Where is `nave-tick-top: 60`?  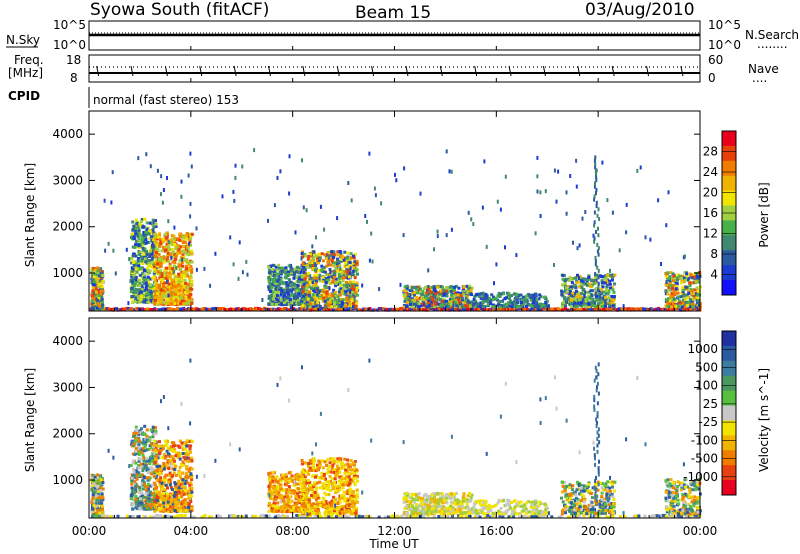
nave-tick-top: 60 is located at coordinates (715, 60).